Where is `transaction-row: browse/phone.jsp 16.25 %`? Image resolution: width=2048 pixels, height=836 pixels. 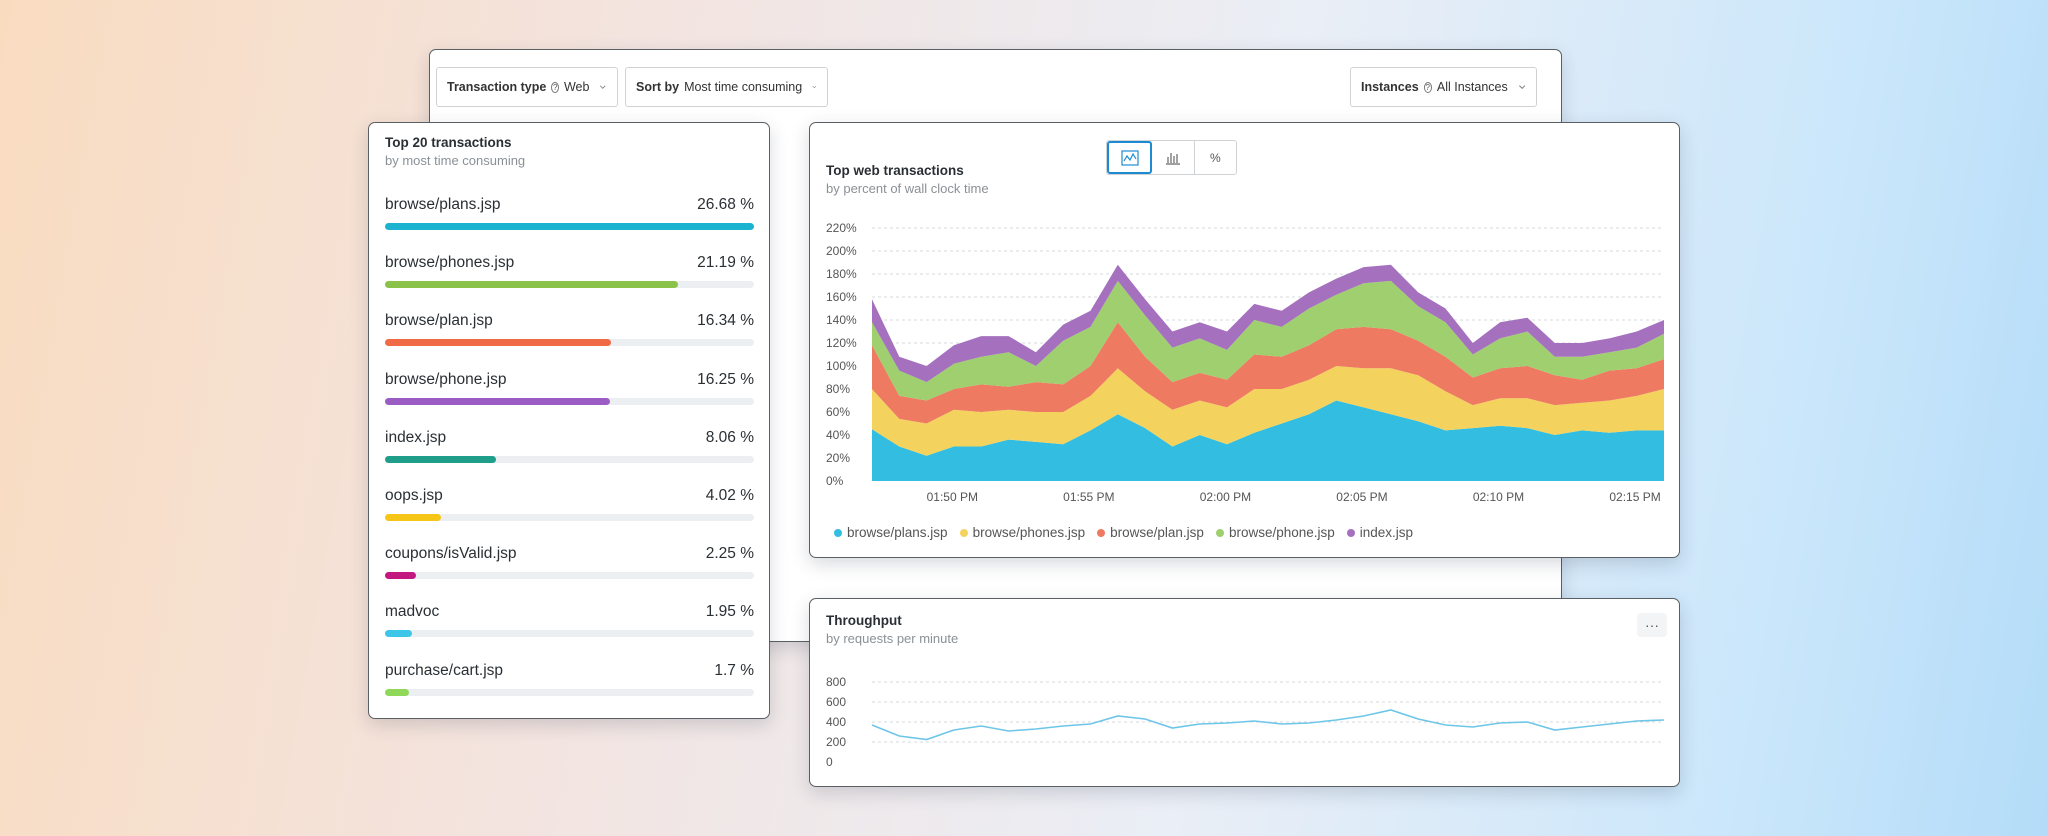 transaction-row: browse/phone.jsp 16.25 % is located at coordinates (569, 400).